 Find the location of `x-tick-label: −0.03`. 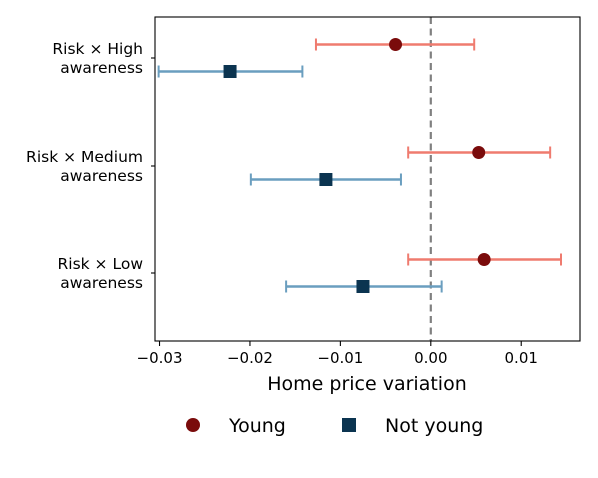

x-tick-label: −0.03 is located at coordinates (160, 358).